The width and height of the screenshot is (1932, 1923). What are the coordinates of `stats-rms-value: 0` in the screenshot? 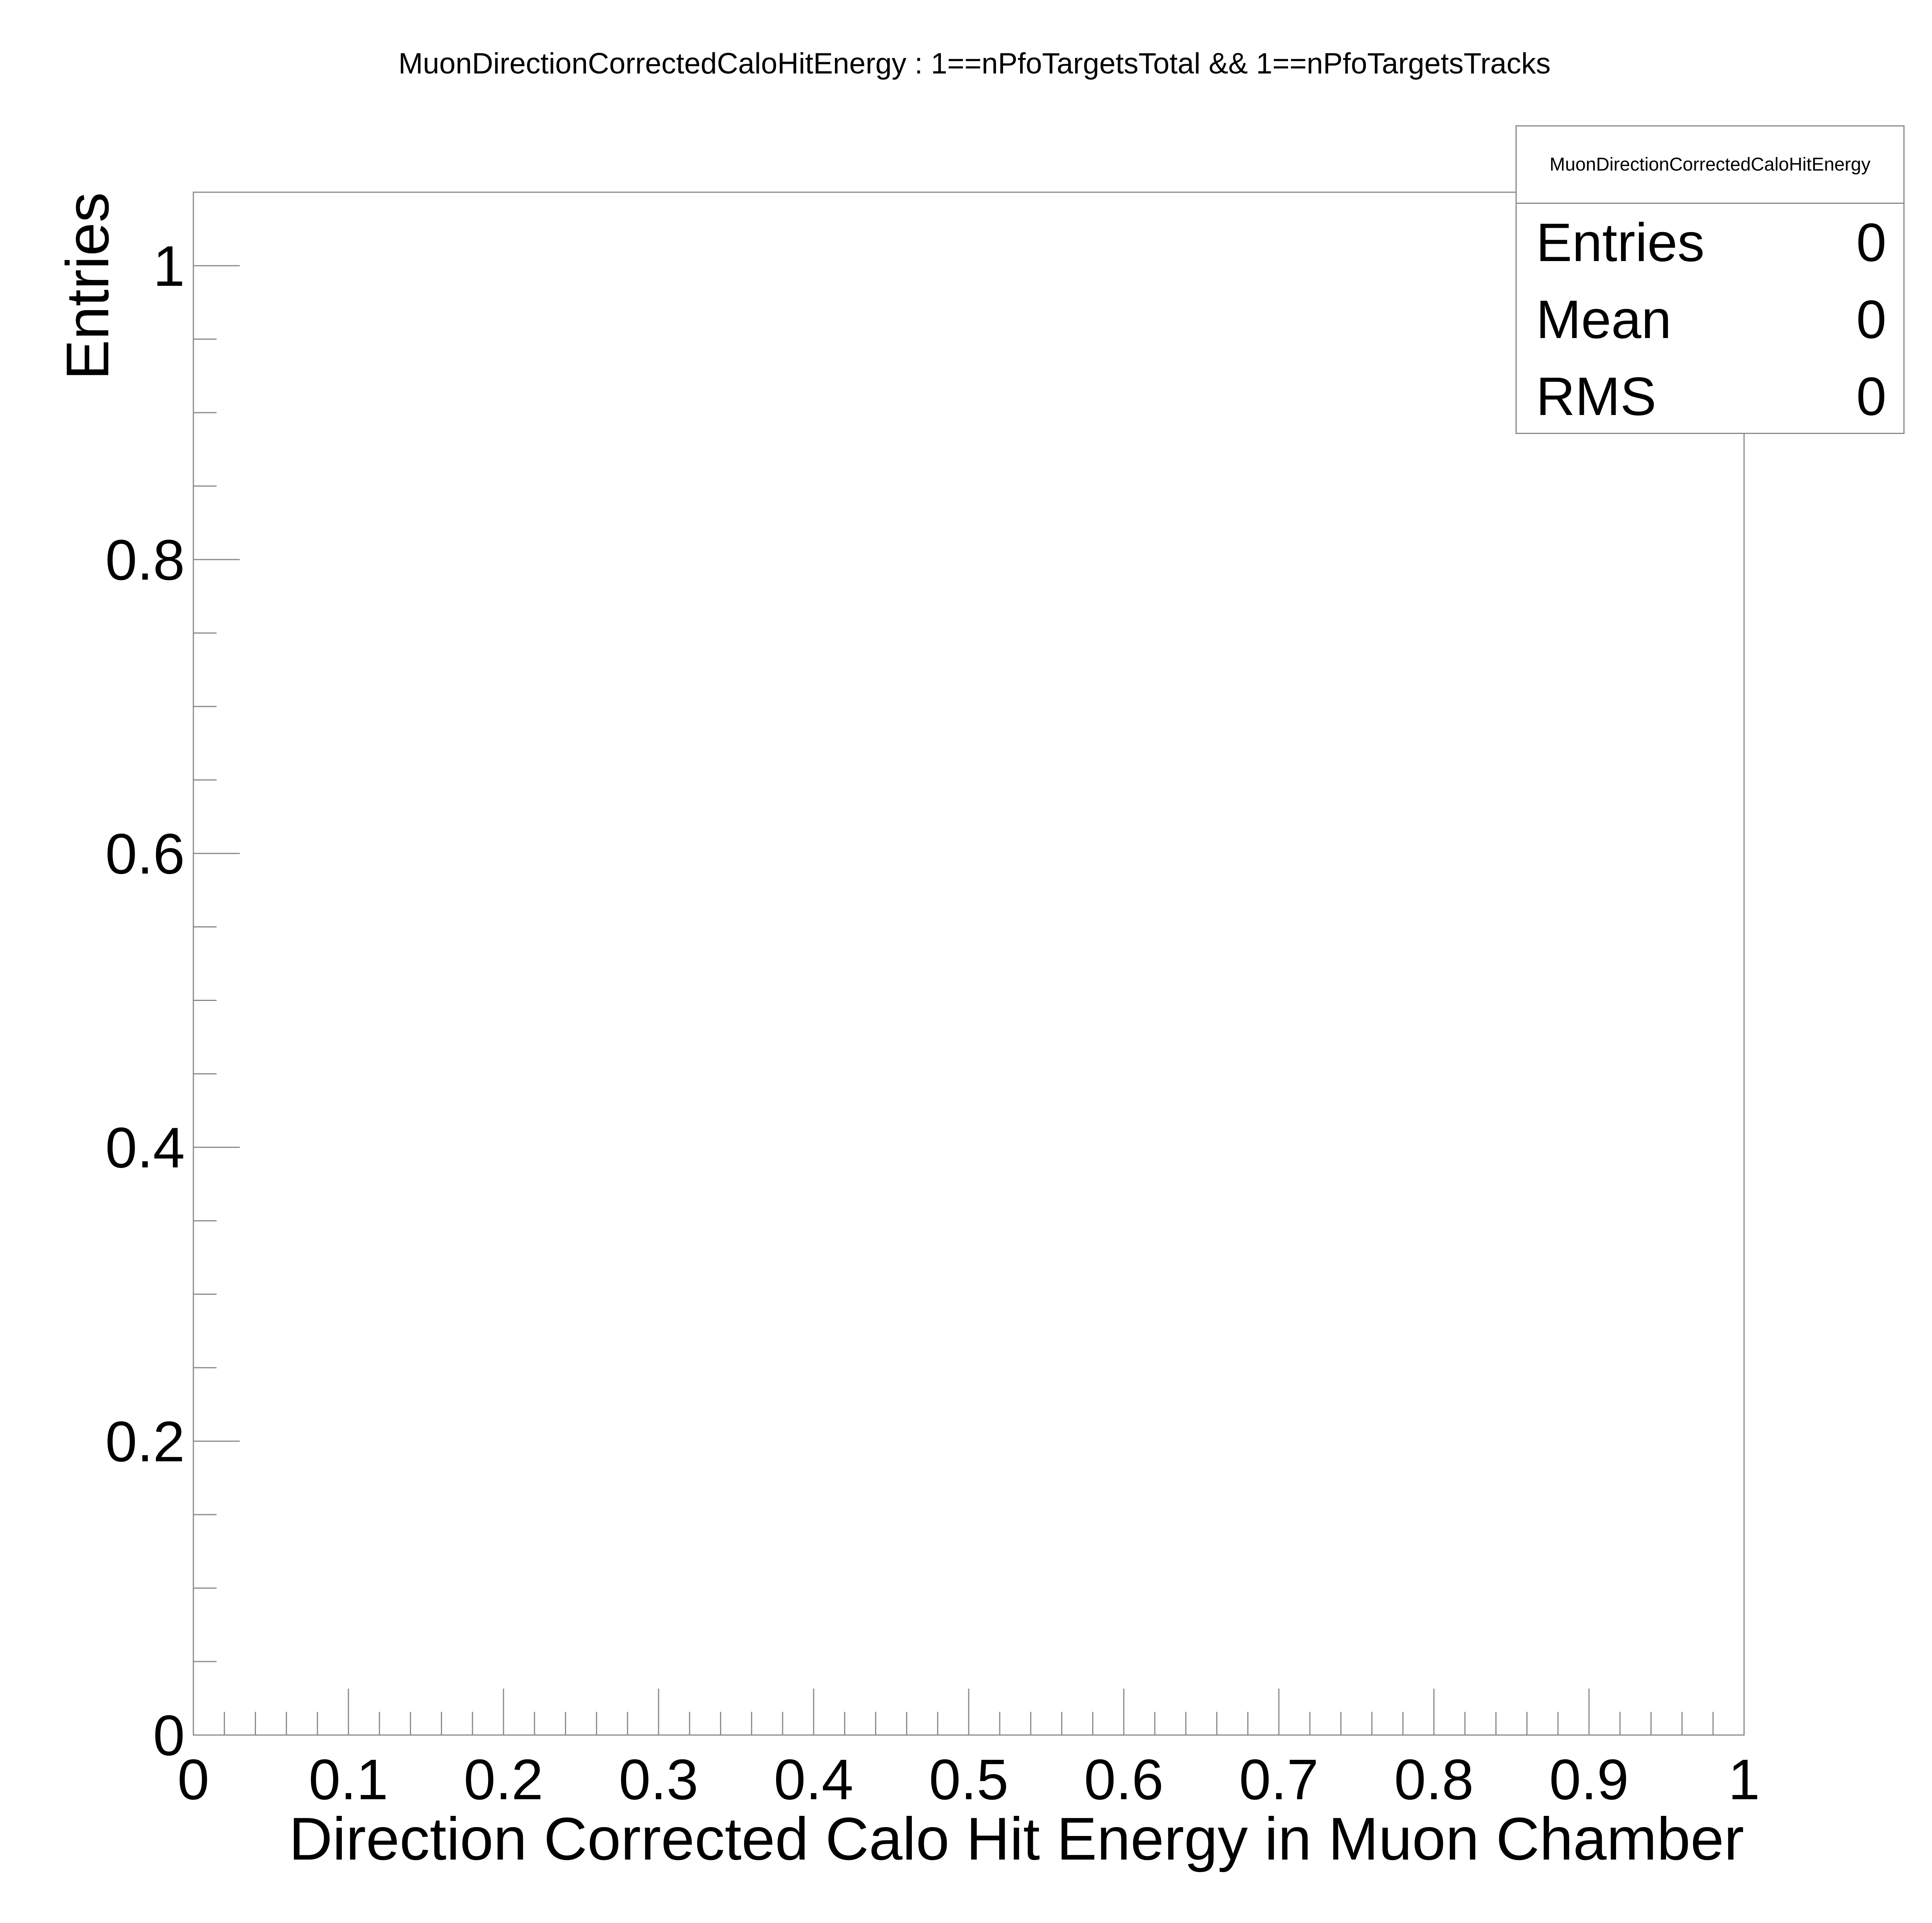 It's located at (1871, 396).